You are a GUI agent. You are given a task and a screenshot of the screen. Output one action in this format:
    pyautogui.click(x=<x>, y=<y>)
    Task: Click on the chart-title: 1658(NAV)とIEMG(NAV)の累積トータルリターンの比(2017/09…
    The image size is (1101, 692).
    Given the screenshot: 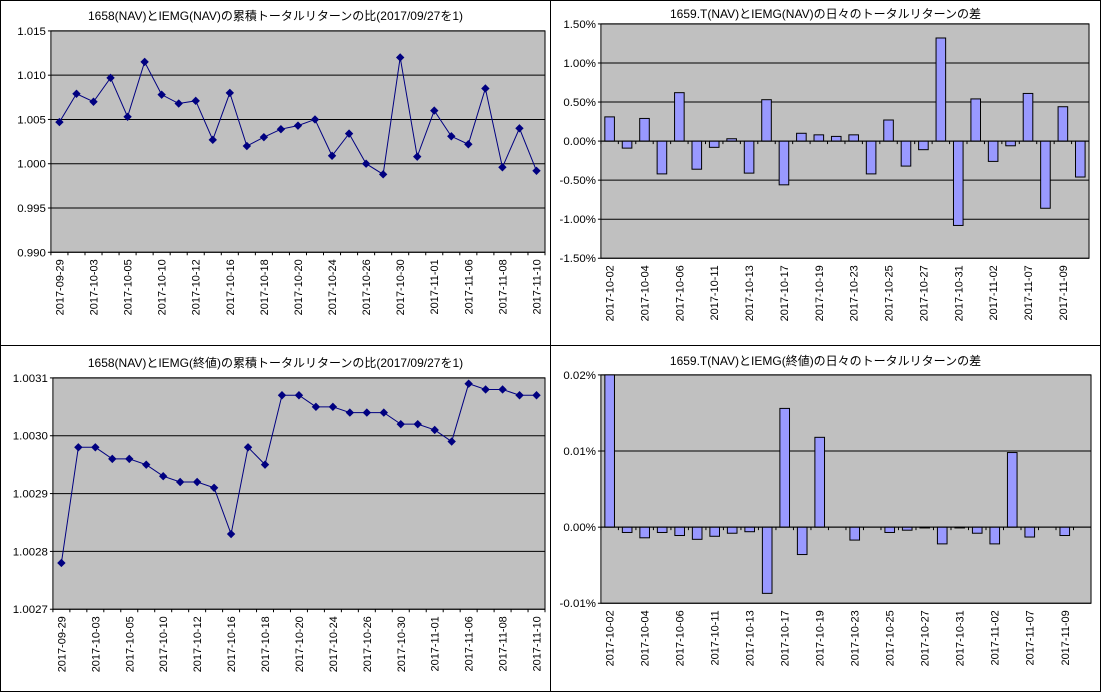 What is the action you would take?
    pyautogui.click(x=275, y=16)
    